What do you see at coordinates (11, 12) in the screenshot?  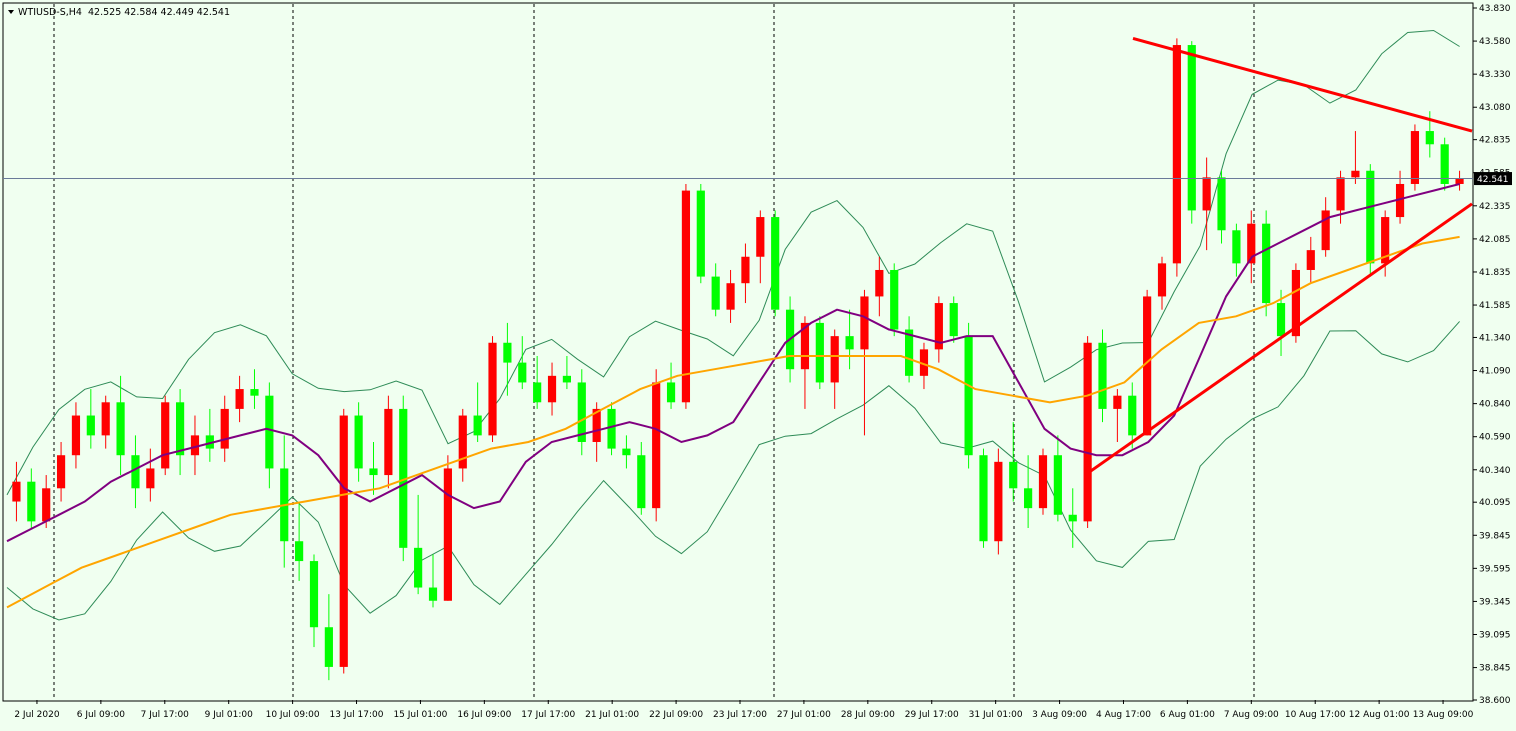 I see `triangle-down-icon` at bounding box center [11, 12].